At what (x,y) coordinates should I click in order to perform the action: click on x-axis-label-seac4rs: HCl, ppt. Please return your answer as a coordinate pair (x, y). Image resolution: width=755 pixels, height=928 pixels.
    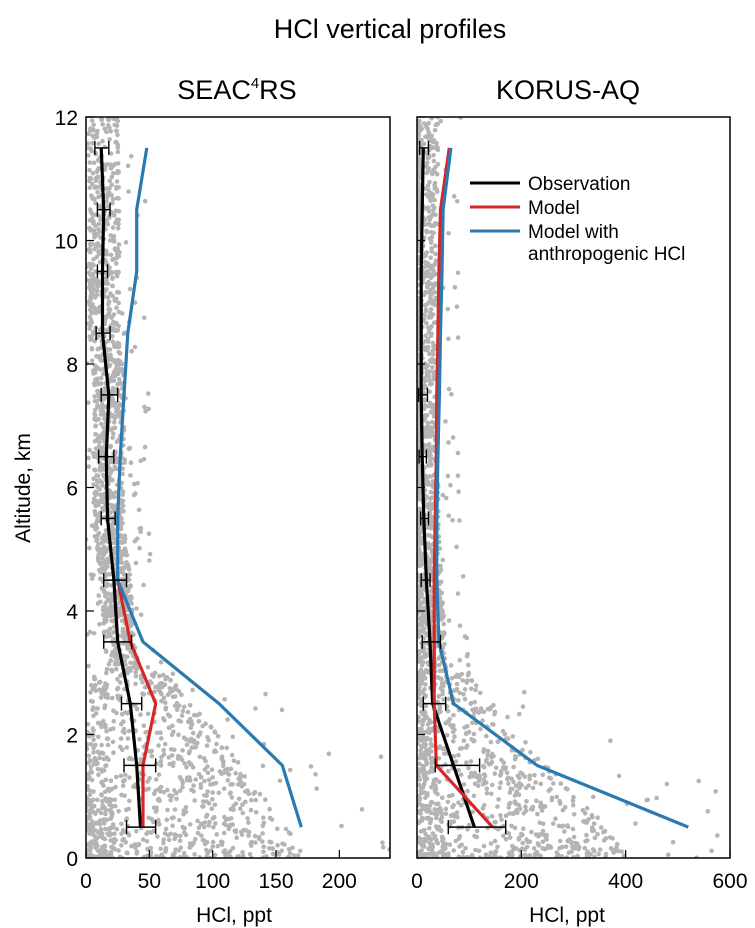
    Looking at the image, I should click on (234, 915).